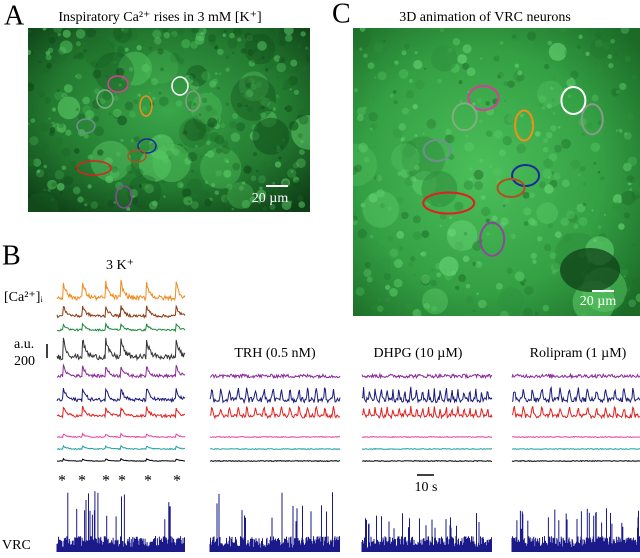 The width and height of the screenshot is (640, 558). What do you see at coordinates (578, 353) in the screenshot?
I see `treatment-label: Rolipram (1 µM)` at bounding box center [578, 353].